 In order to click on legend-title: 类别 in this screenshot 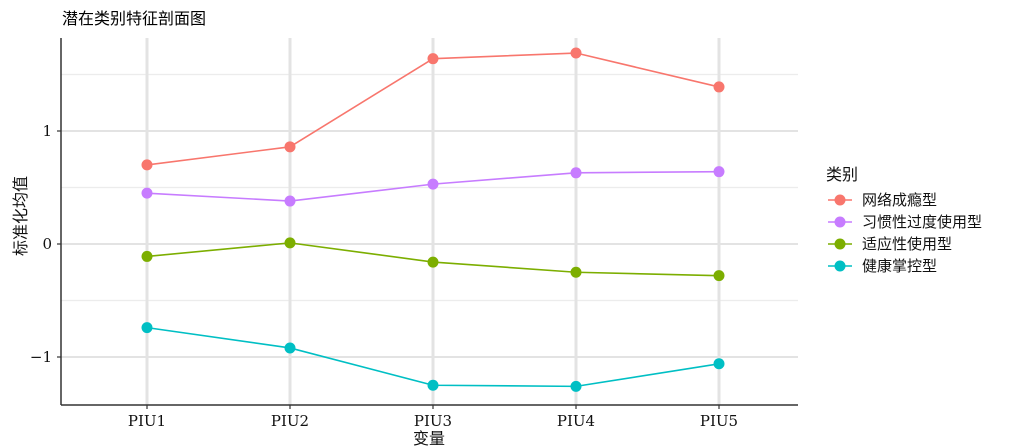, I will do `click(842, 174)`.